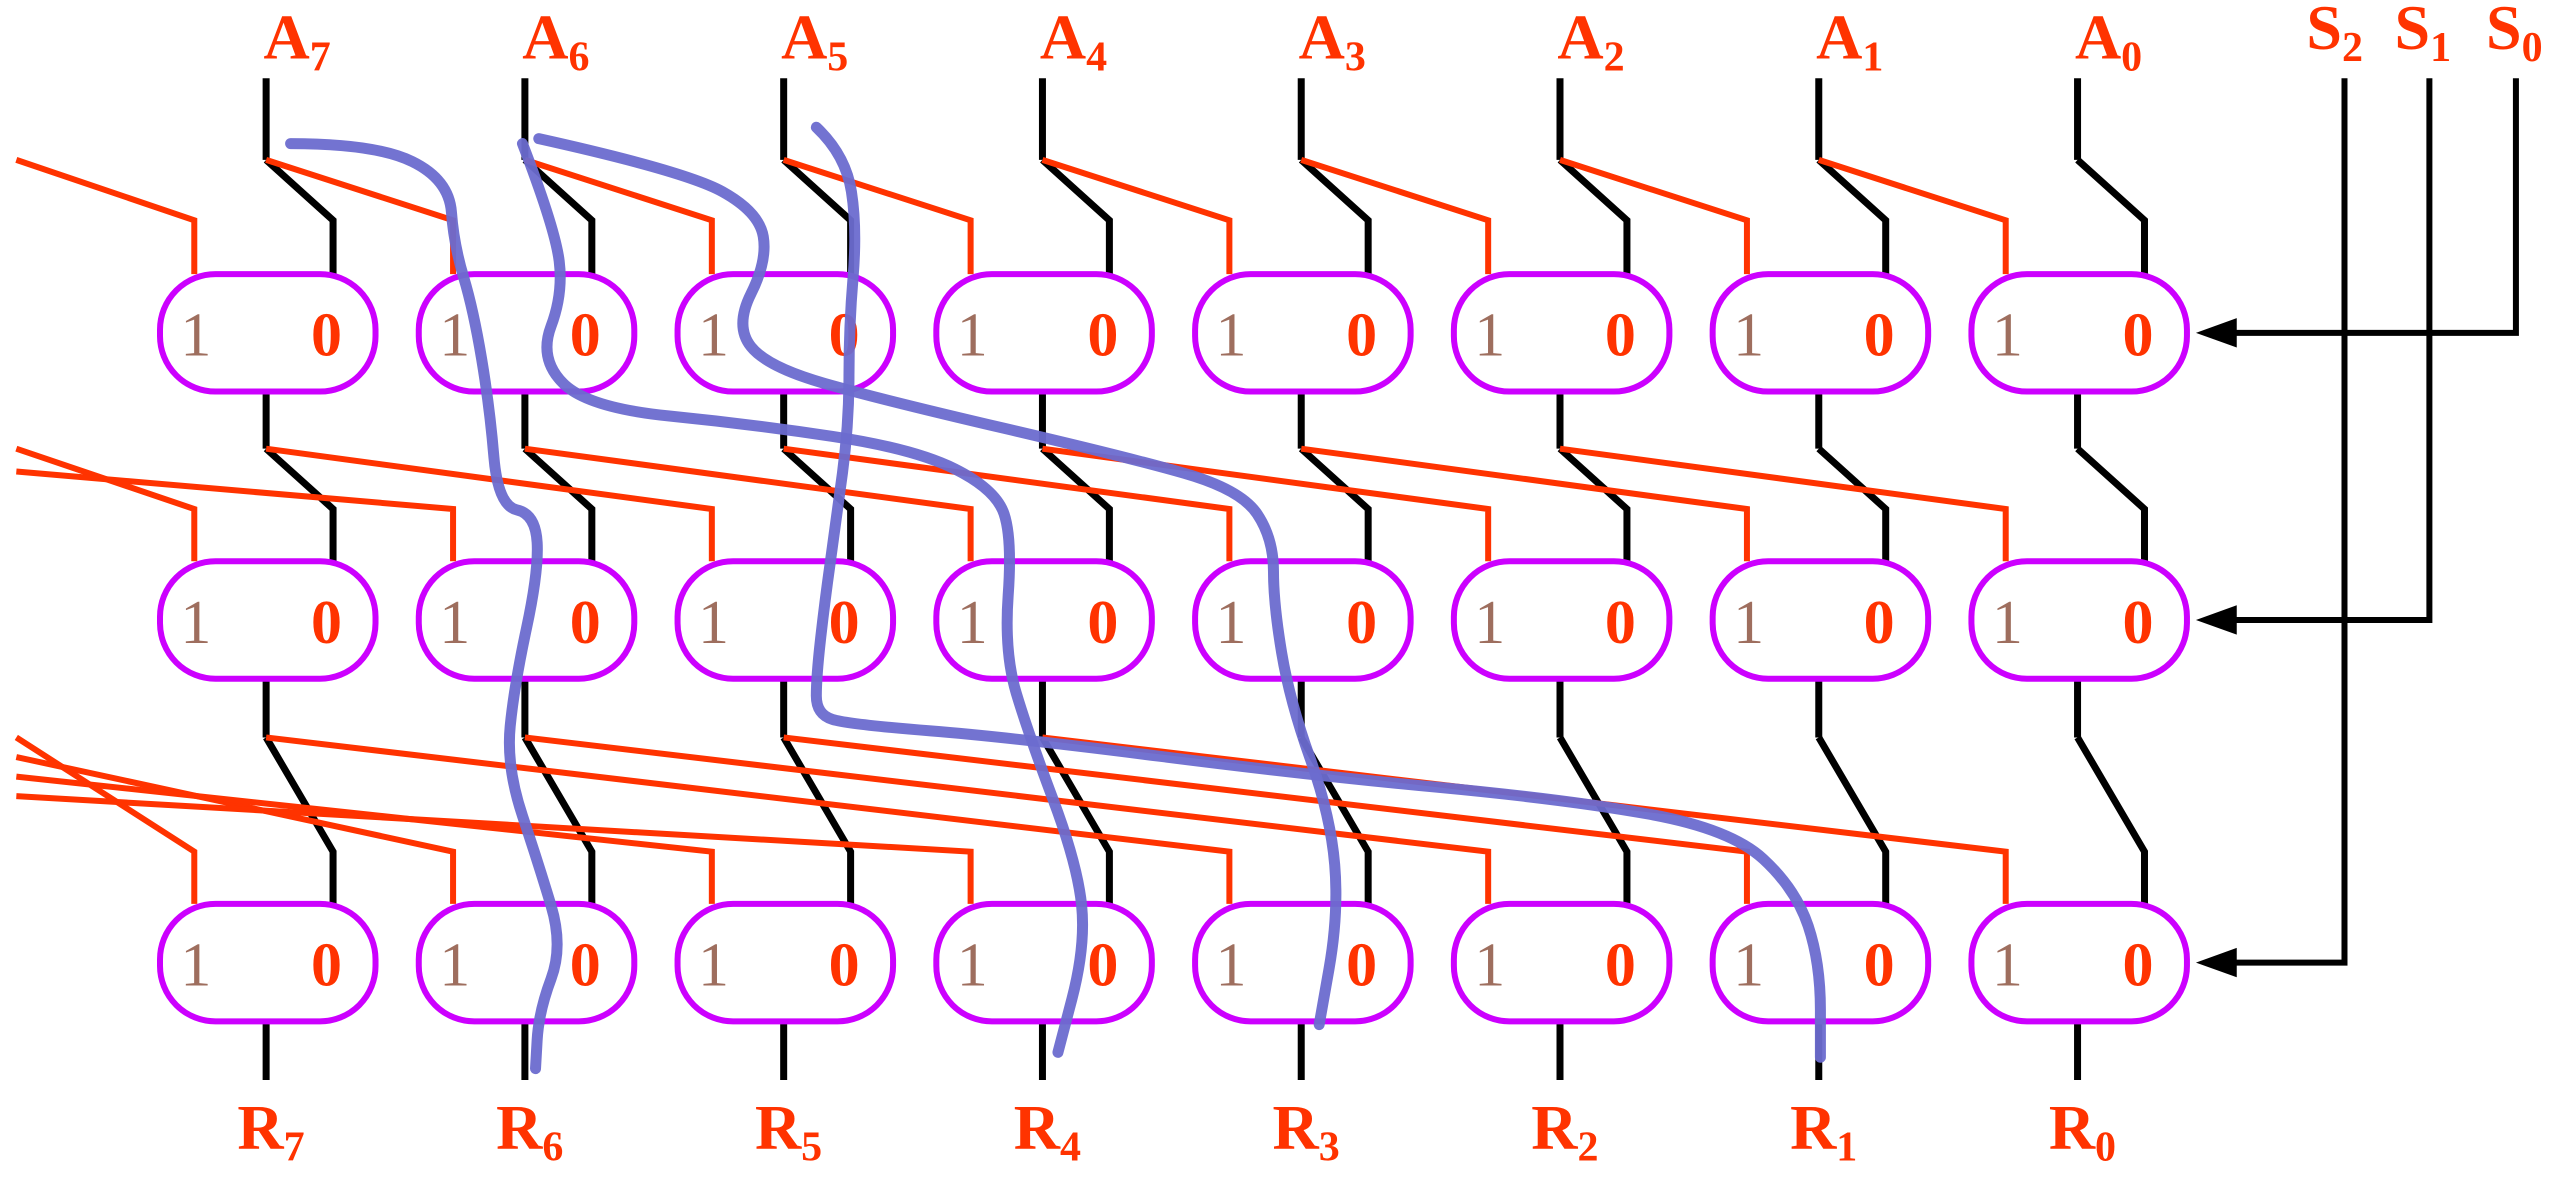 This screenshot has width=2560, height=1191. I want to click on output-label-R4: R4, so click(1047, 1131).